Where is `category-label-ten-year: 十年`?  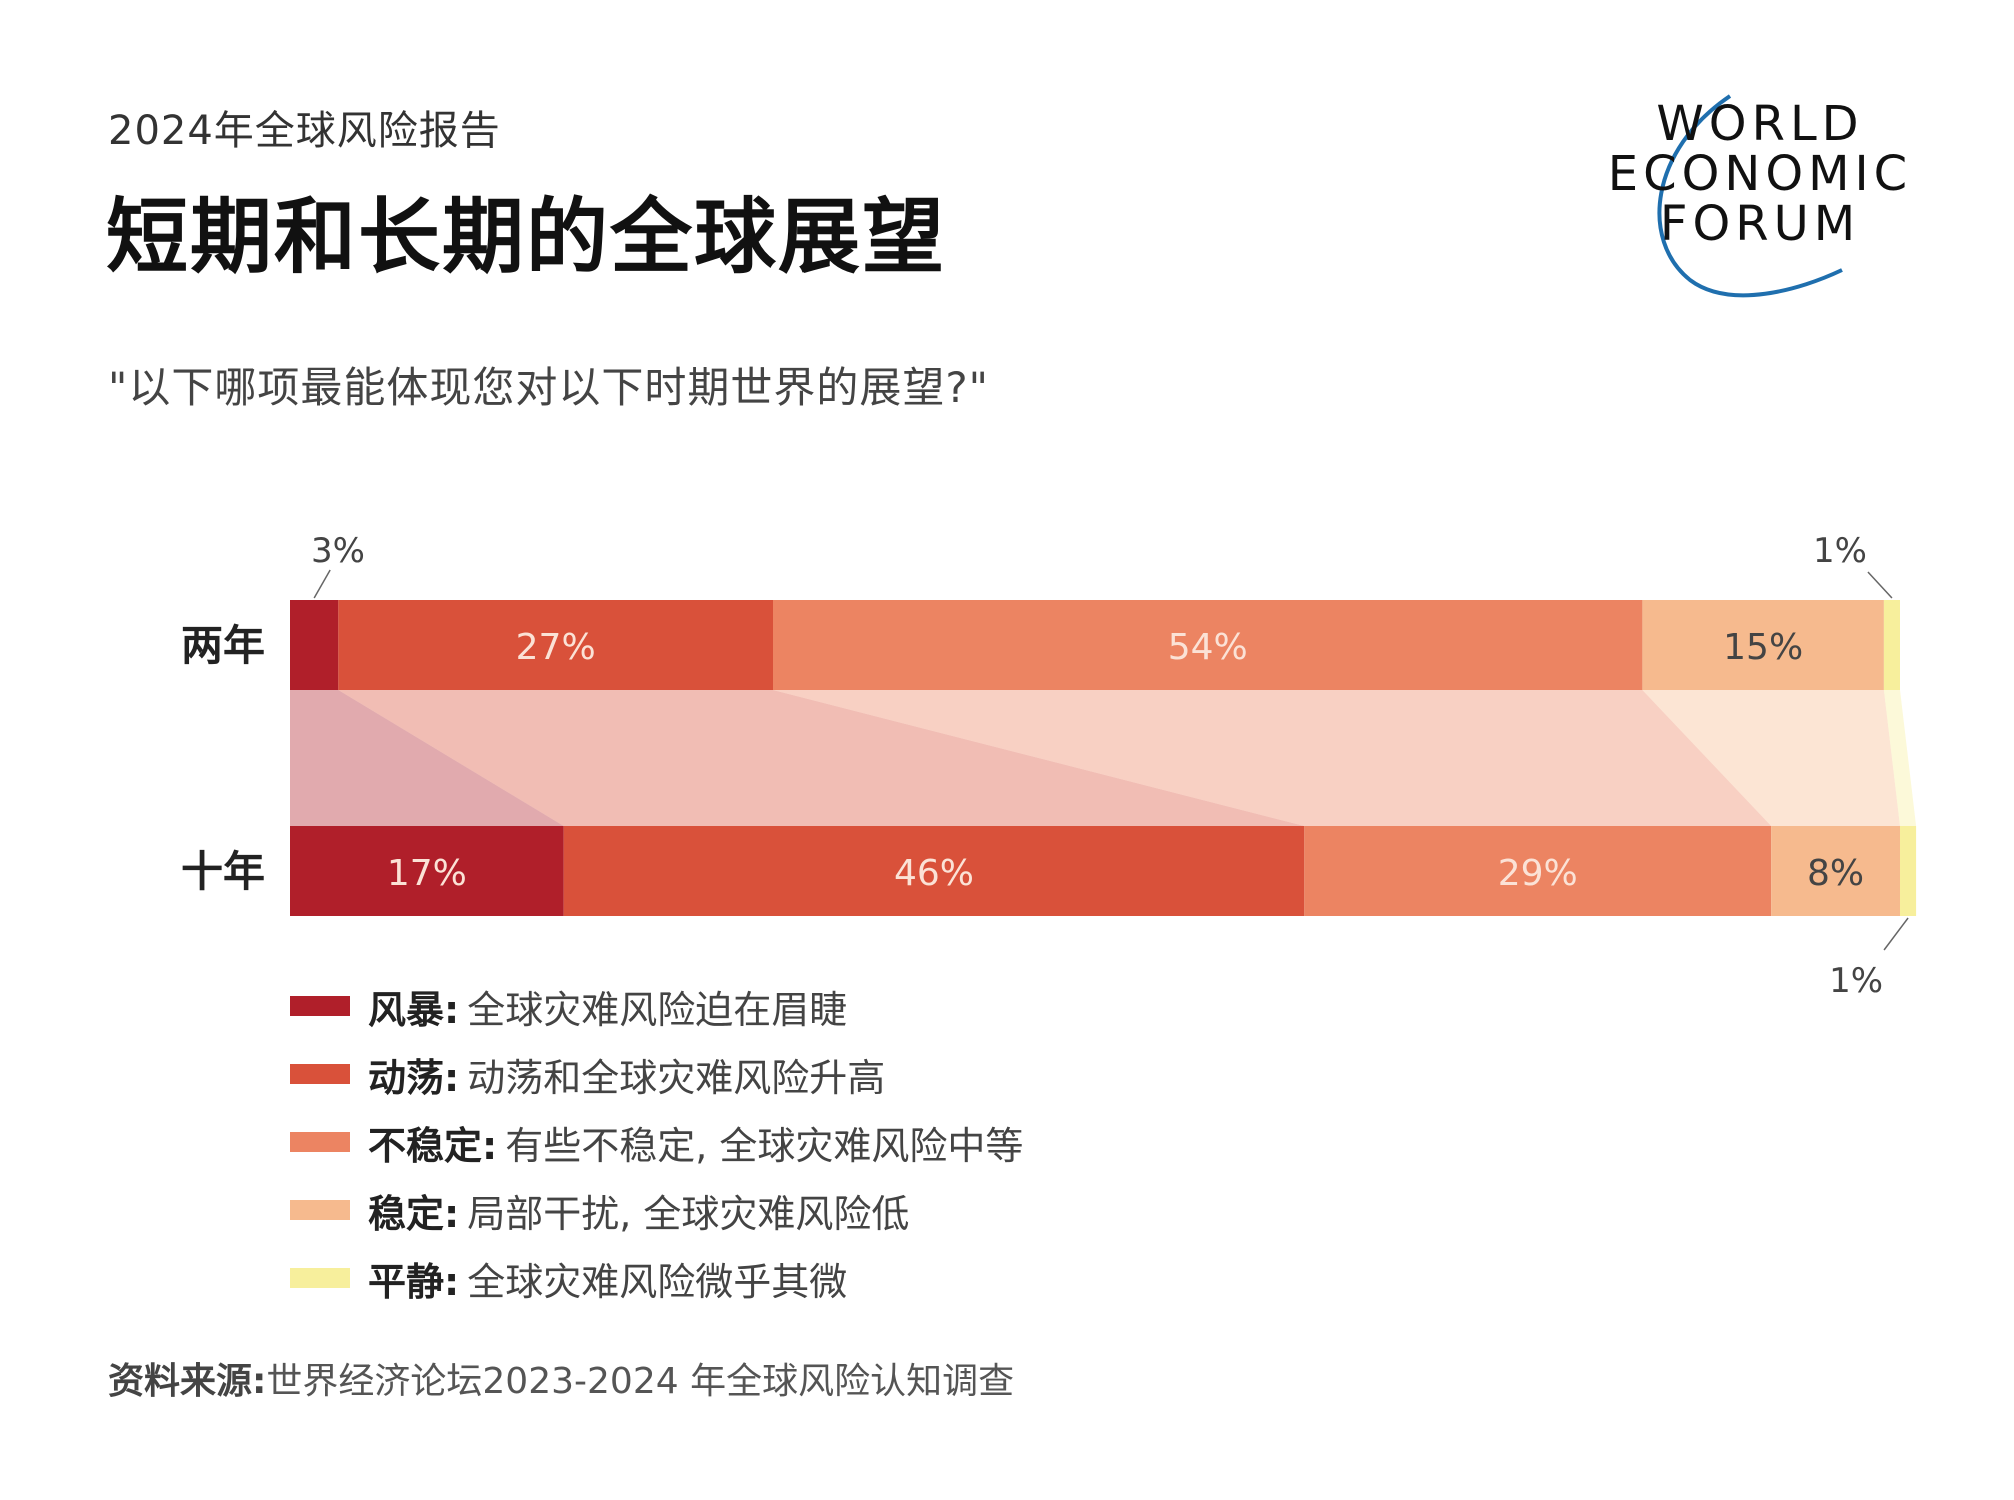 category-label-ten-year: 十年 is located at coordinates (223, 871).